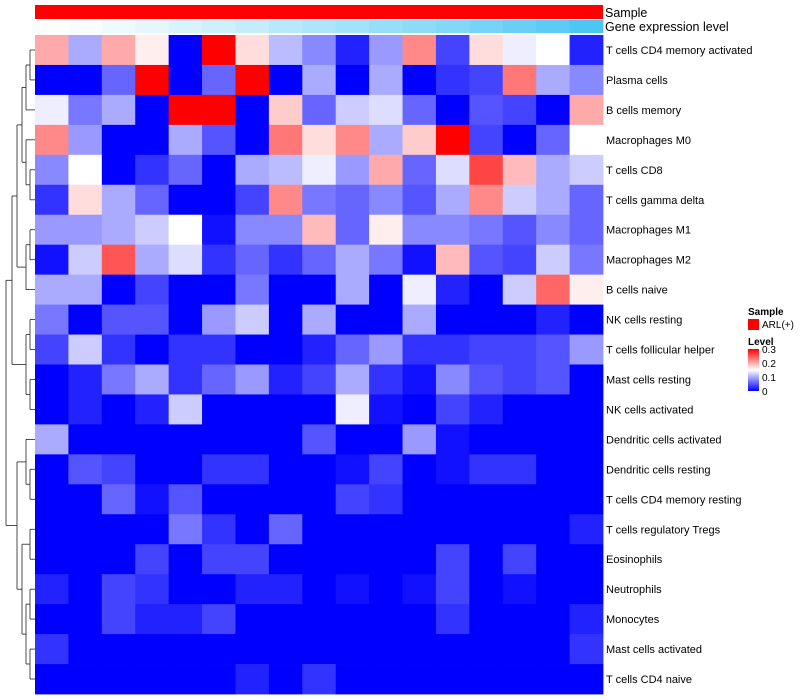 The width and height of the screenshot is (800, 700). What do you see at coordinates (634, 171) in the screenshot?
I see `row-label: T cells CD8` at bounding box center [634, 171].